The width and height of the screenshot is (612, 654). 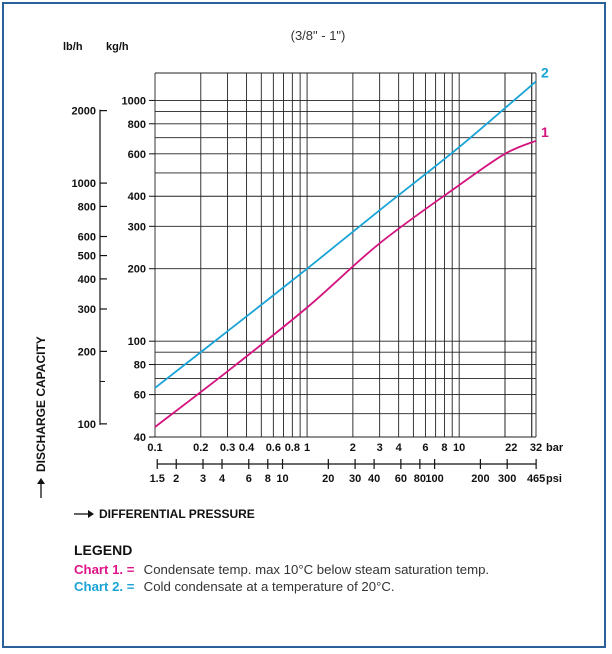 What do you see at coordinates (545, 132) in the screenshot?
I see `series-label-1: 1` at bounding box center [545, 132].